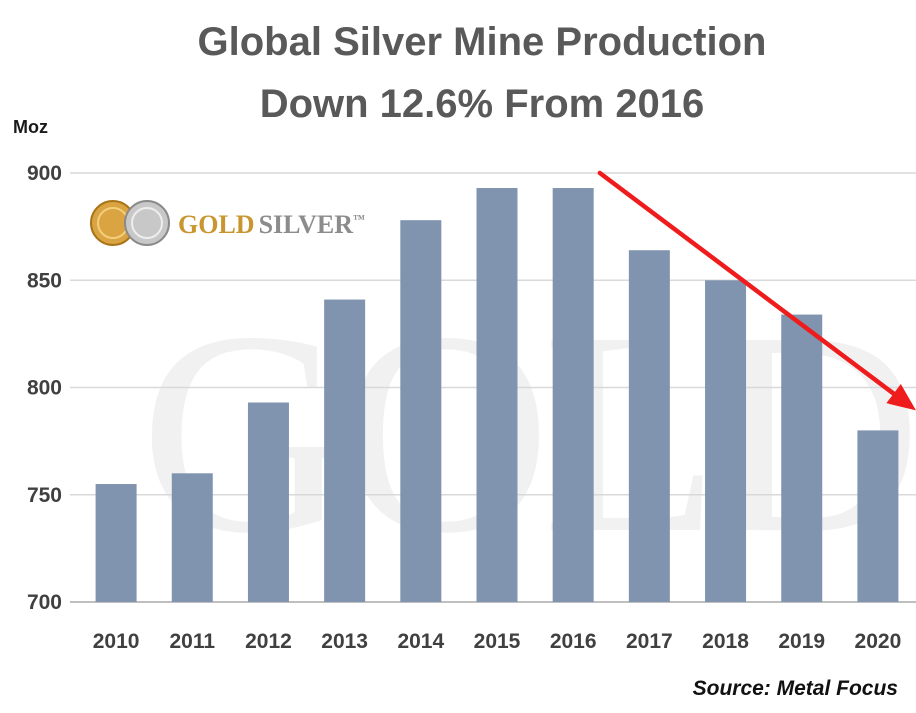 The width and height of the screenshot is (916, 713). Describe the element at coordinates (216, 224) in the screenshot. I see `logo-text-gold: GOLD` at that location.